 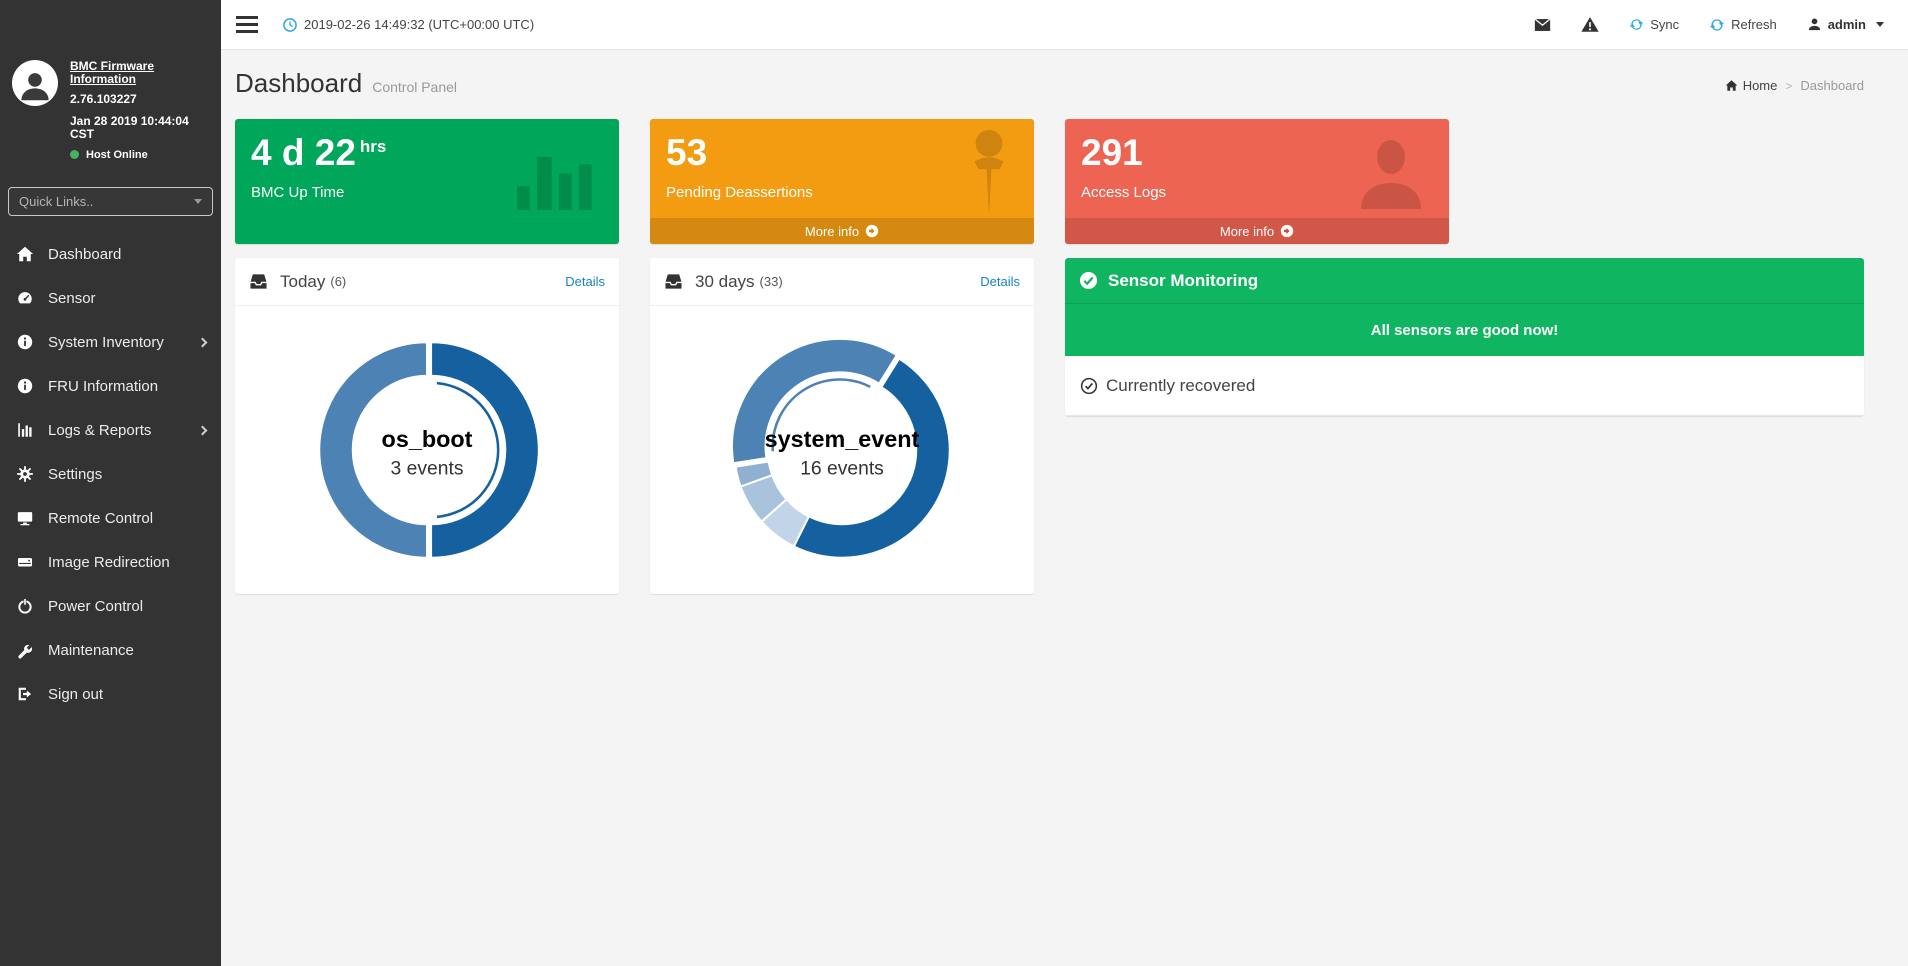 I want to click on sidebar-item-fru-information: FRU Information, so click(x=110, y=386).